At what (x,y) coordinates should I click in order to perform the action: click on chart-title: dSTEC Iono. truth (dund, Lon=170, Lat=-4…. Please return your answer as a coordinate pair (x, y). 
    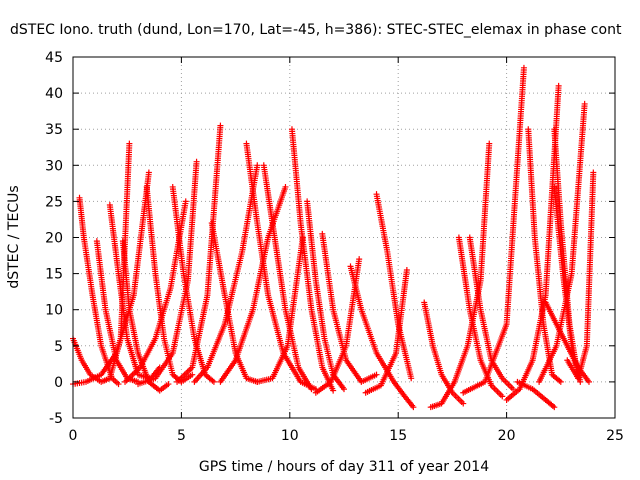
    Looking at the image, I should click on (316, 30).